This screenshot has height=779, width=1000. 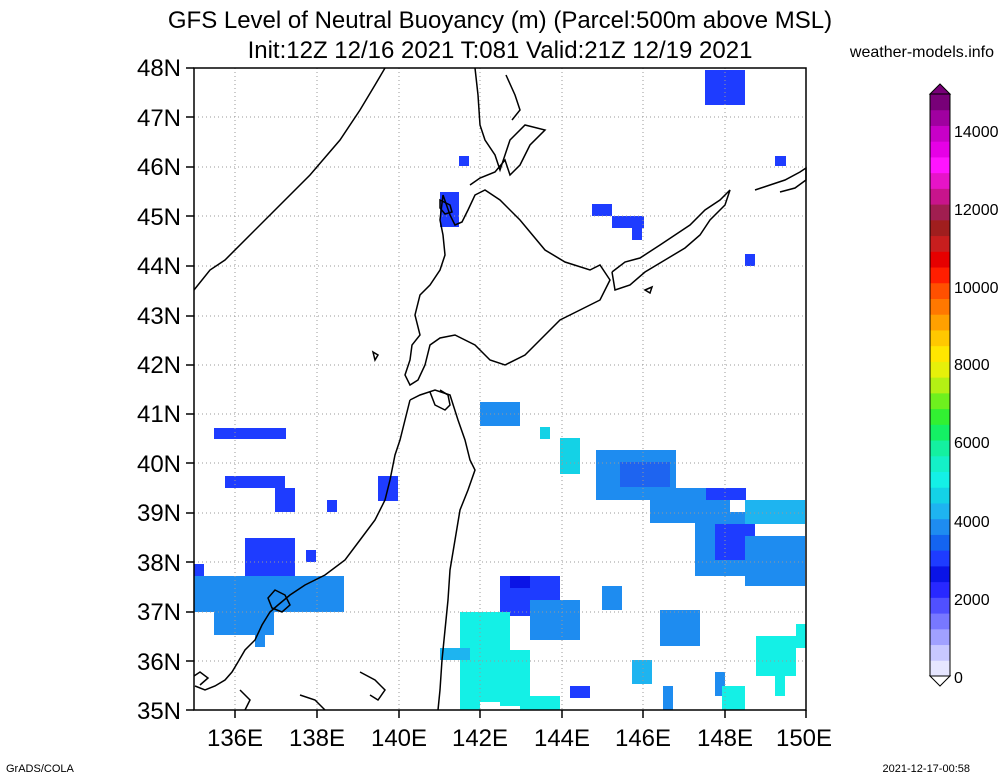 What do you see at coordinates (562, 738) in the screenshot?
I see `lon-label: 144E` at bounding box center [562, 738].